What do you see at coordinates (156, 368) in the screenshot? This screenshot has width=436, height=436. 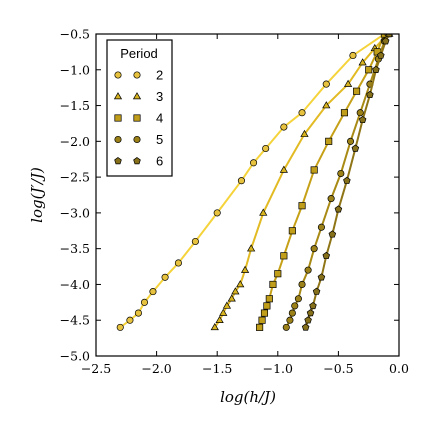 I see `x-tick-label: −2.0` at bounding box center [156, 368].